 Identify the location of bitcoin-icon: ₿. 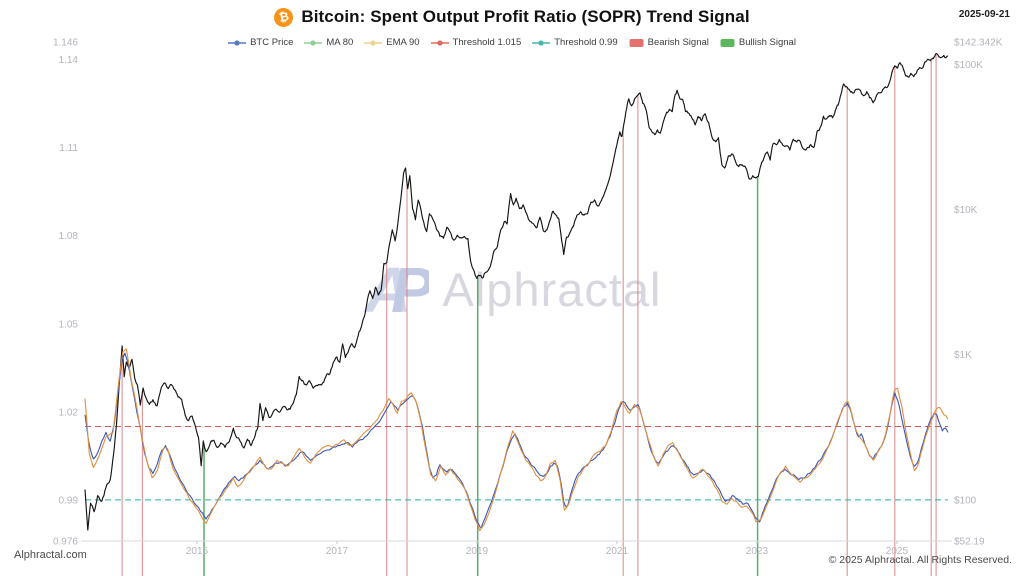
(284, 17).